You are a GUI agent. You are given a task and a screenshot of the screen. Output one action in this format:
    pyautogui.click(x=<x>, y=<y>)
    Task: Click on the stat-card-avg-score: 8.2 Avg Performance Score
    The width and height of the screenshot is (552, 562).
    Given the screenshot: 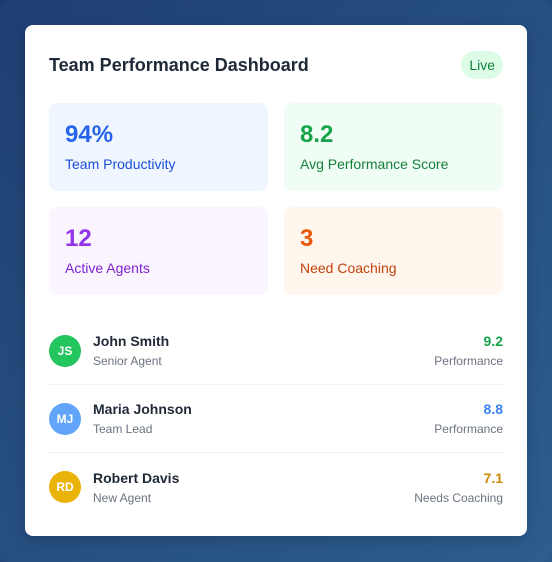 What is the action you would take?
    pyautogui.click(x=393, y=147)
    